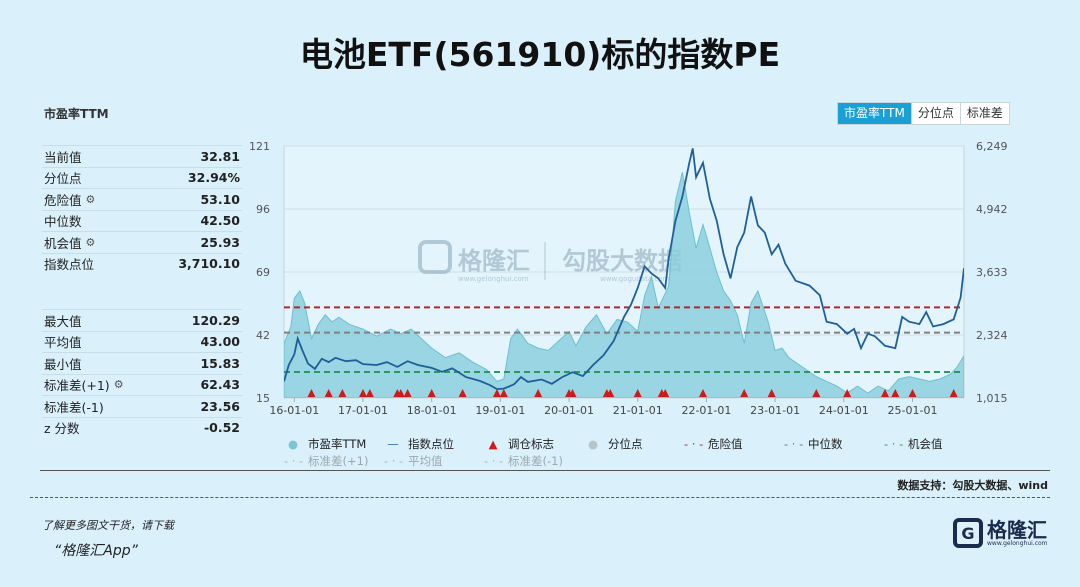  Describe the element at coordinates (63, 220) in the screenshot. I see `metric-name: 中位数` at that location.